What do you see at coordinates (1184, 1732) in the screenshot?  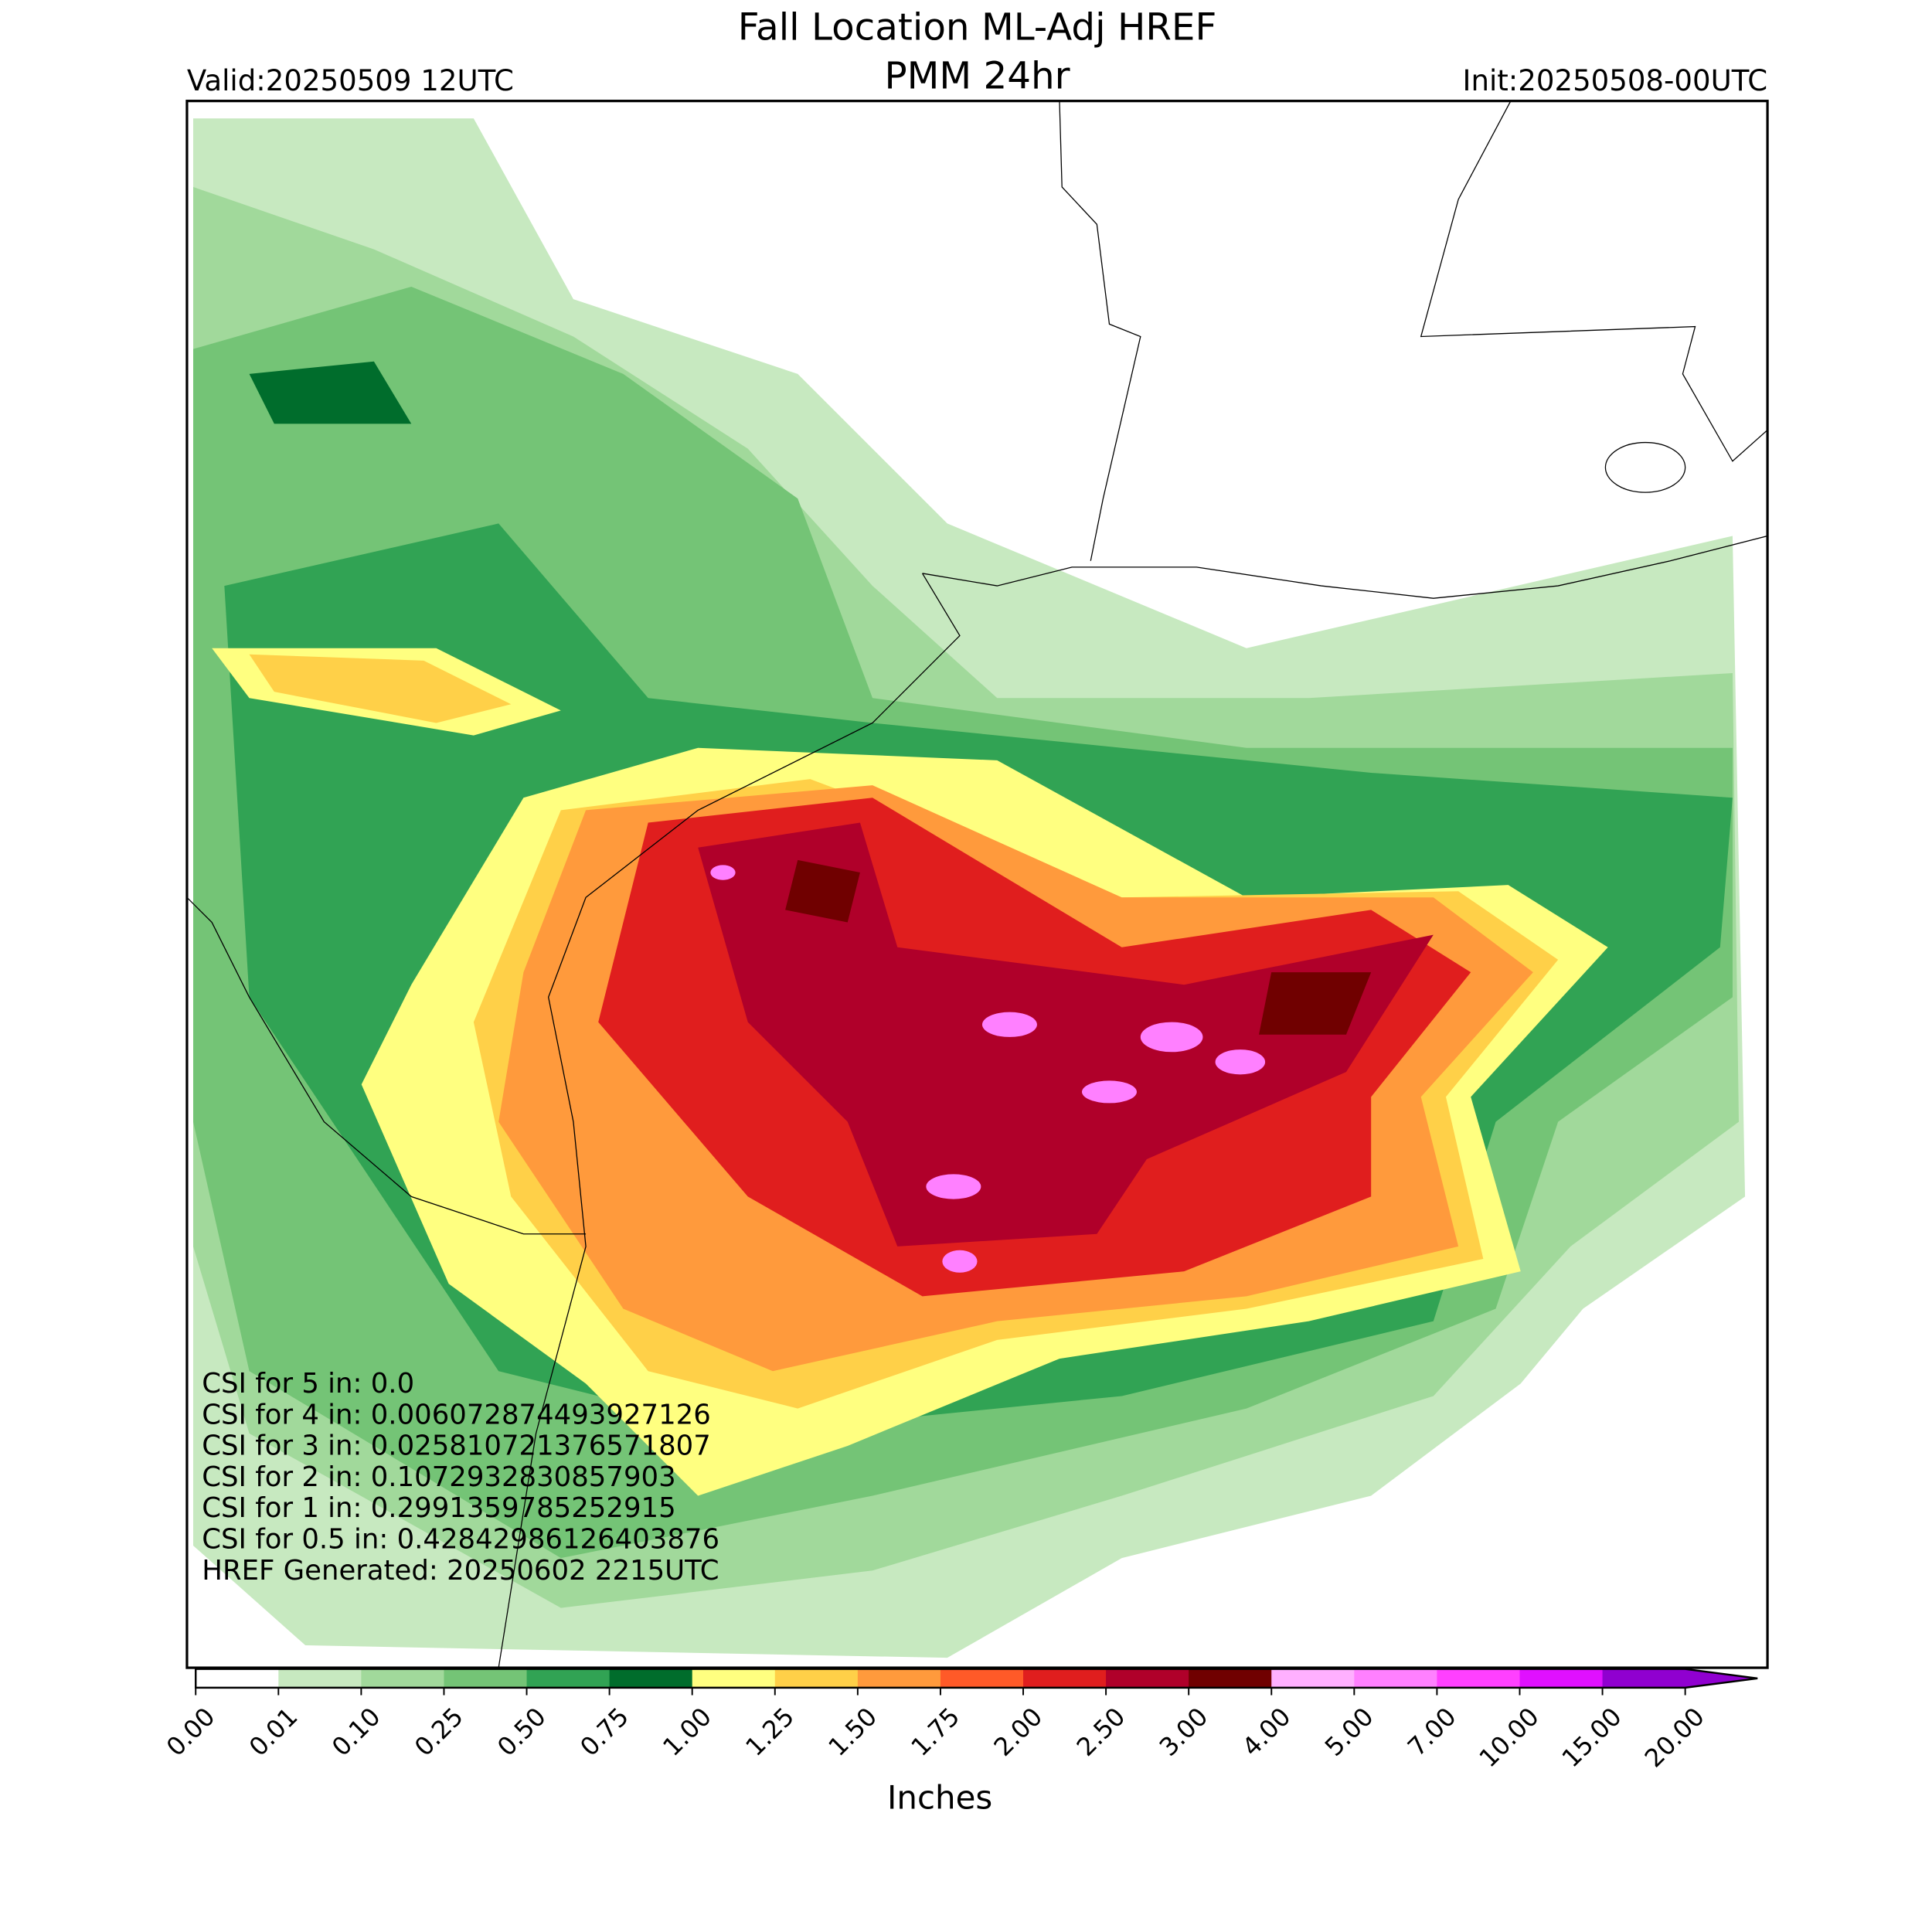 I see `colorbar-tick-label: 3.00` at bounding box center [1184, 1732].